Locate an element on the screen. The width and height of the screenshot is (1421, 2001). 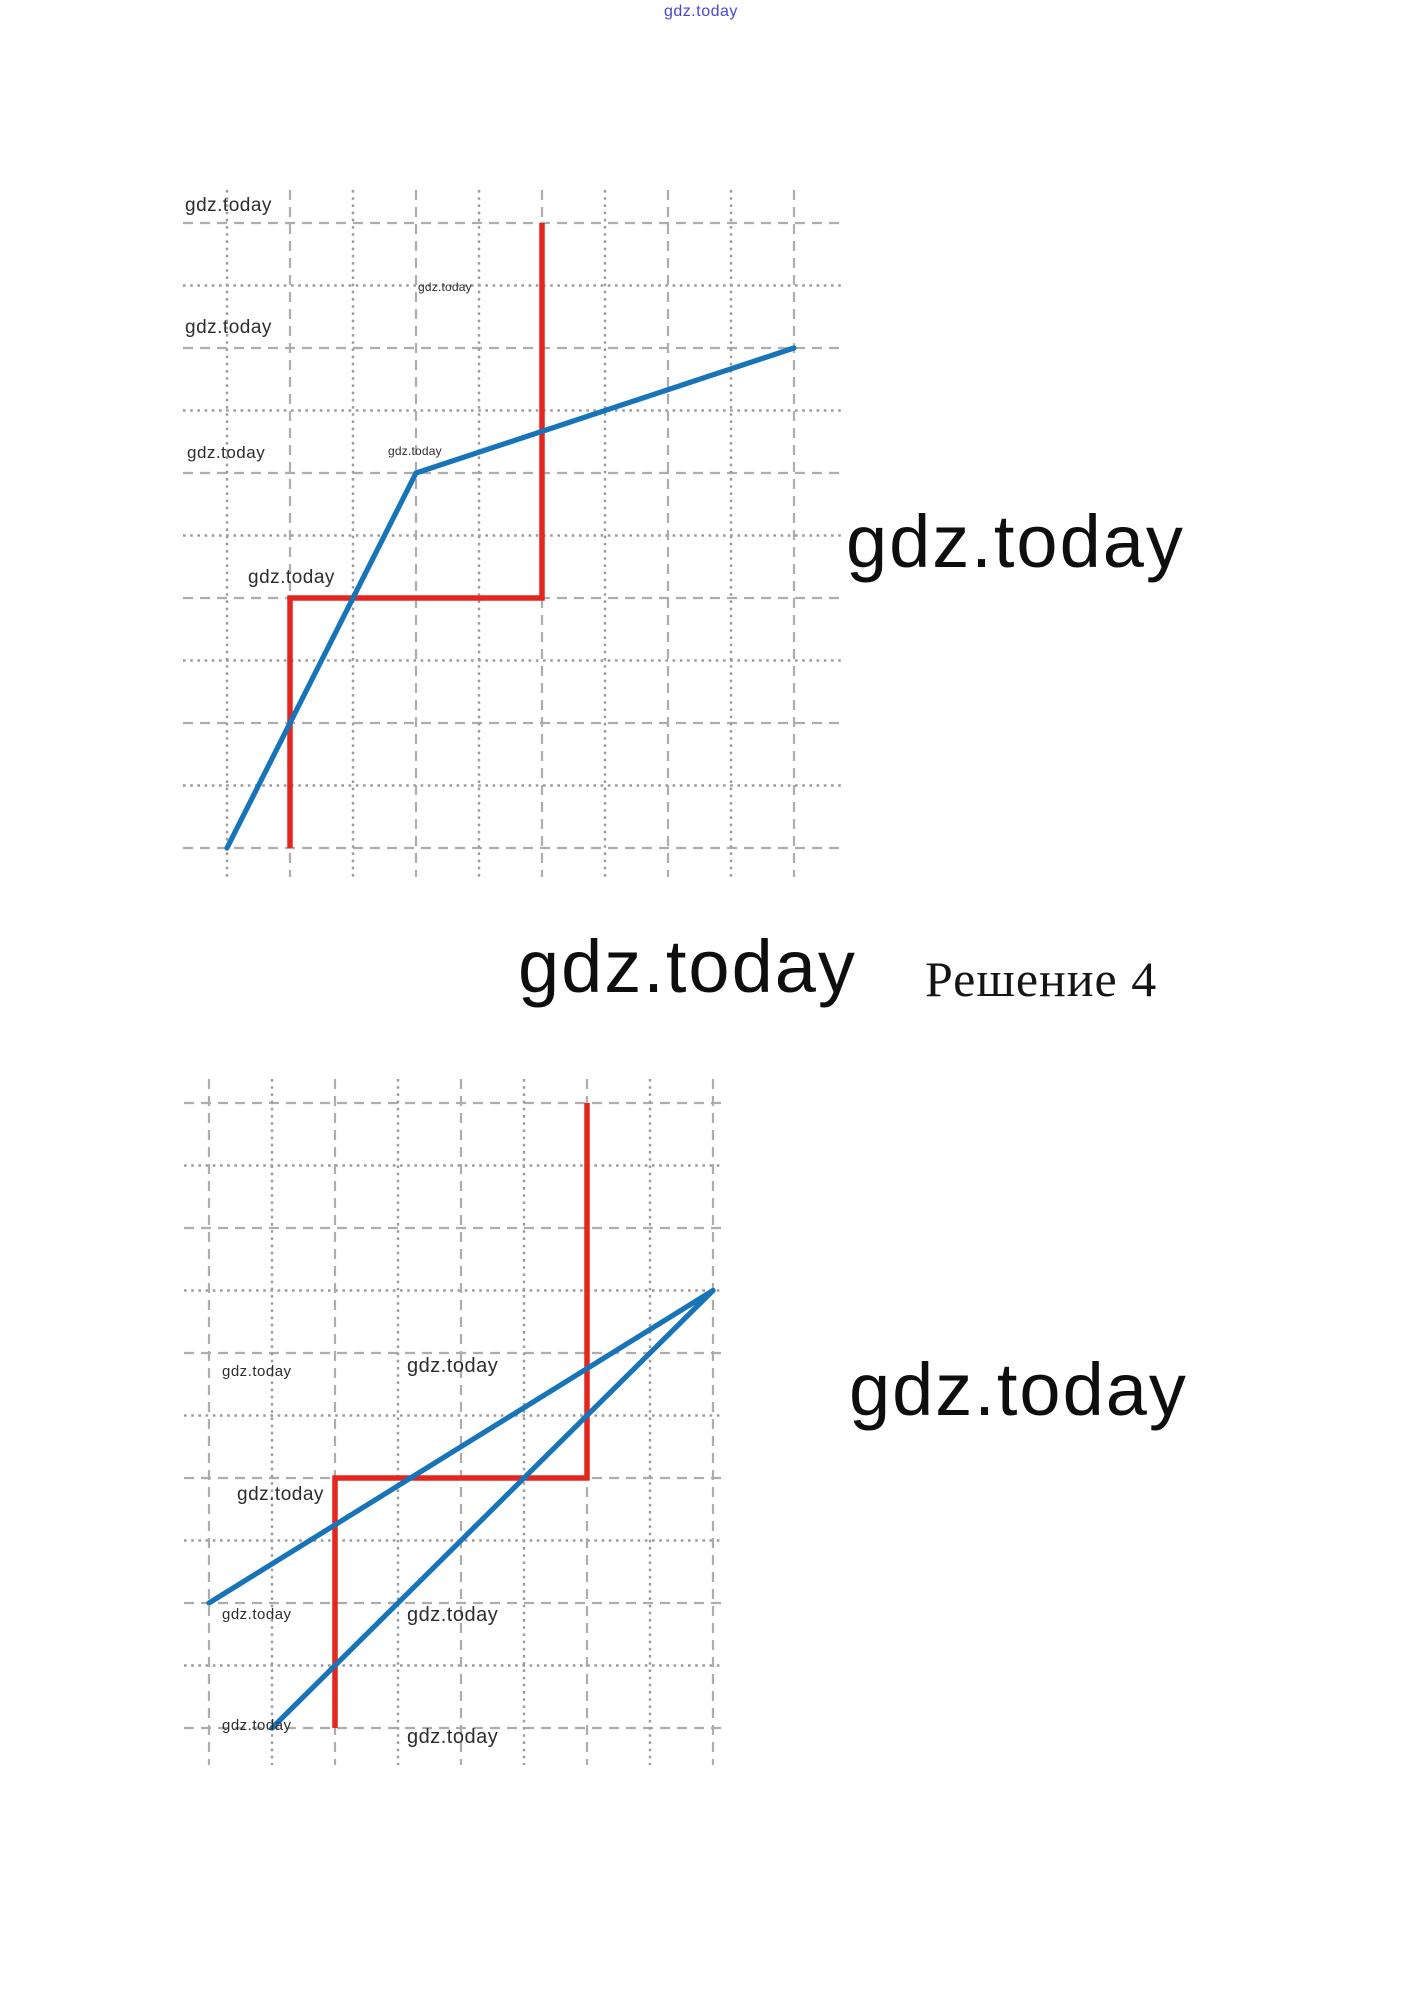
side-watermark-upper: gdz.today is located at coordinates (1015, 541).